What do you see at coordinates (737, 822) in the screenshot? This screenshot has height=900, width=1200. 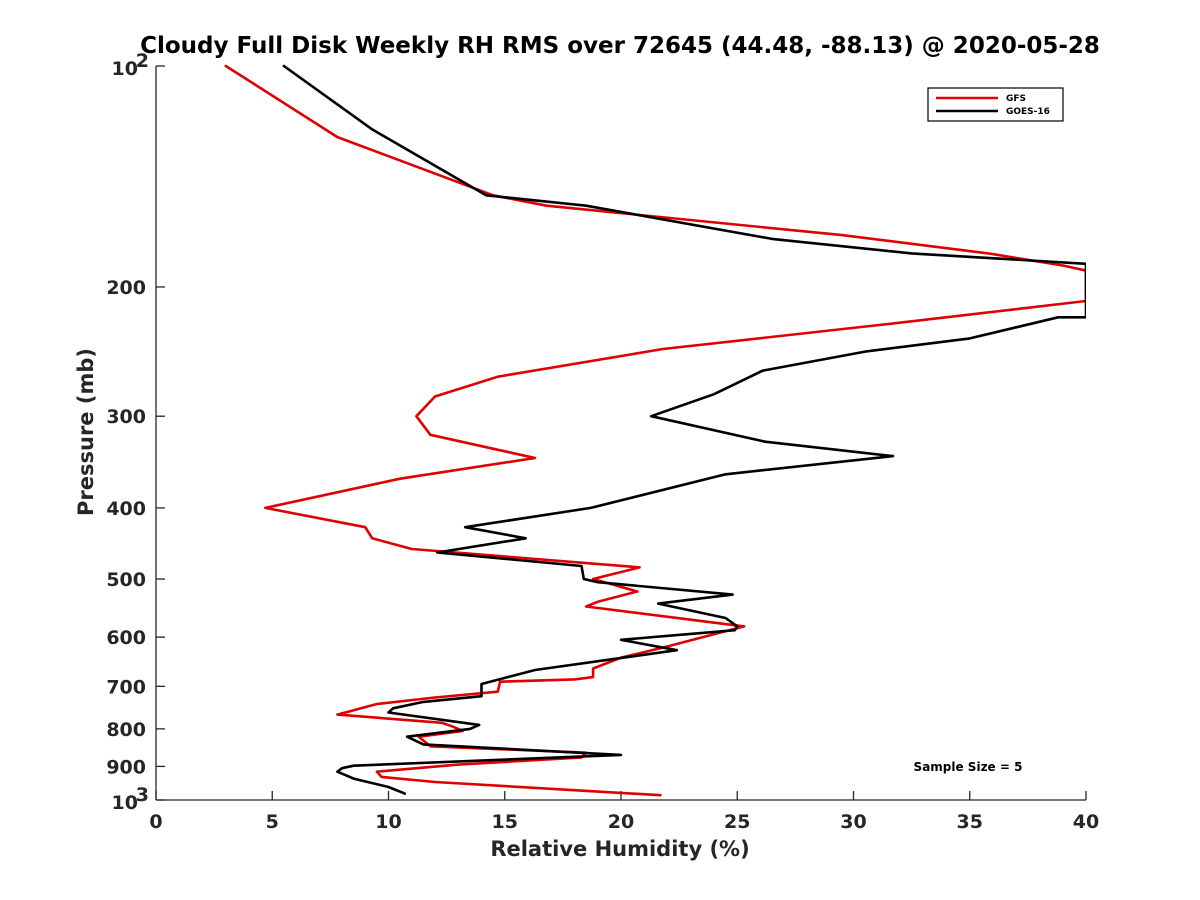 I see `x-tick-label: 25` at bounding box center [737, 822].